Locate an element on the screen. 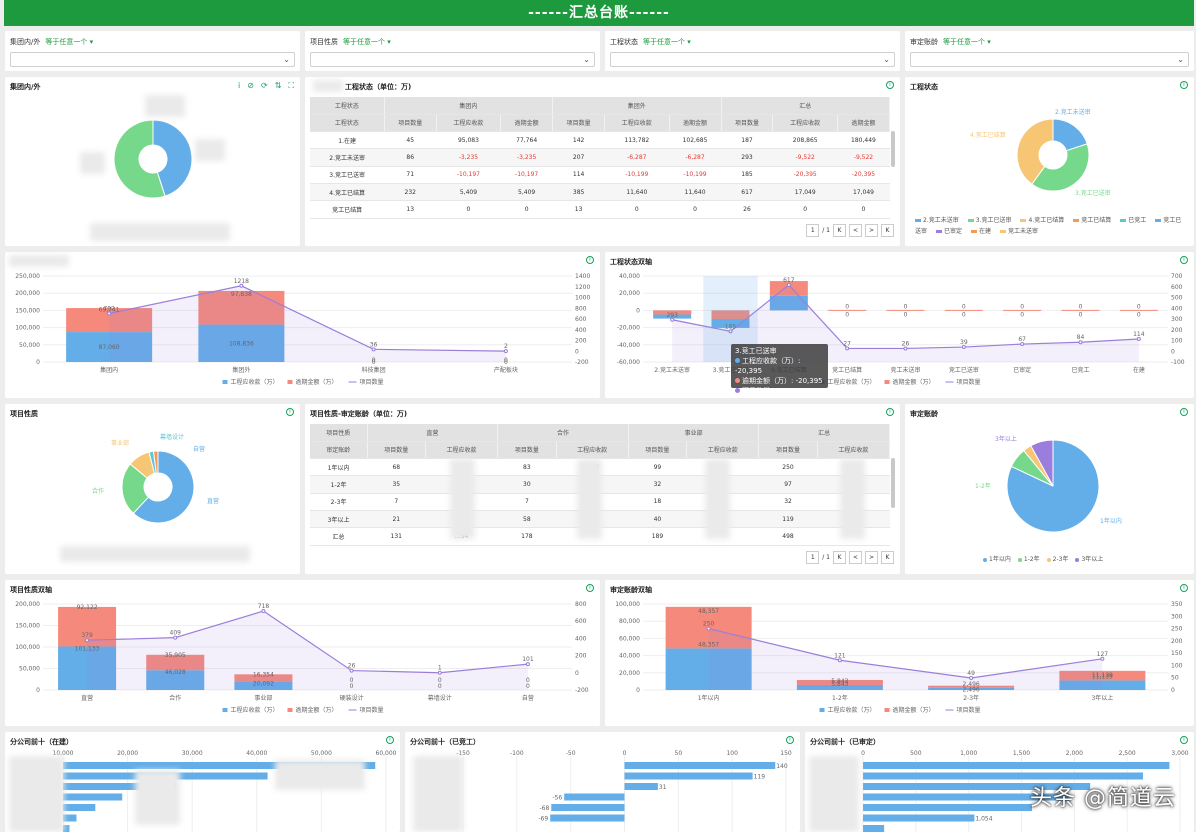 This screenshot has width=1196, height=832. y-tick-label: -60,000 is located at coordinates (628, 362).